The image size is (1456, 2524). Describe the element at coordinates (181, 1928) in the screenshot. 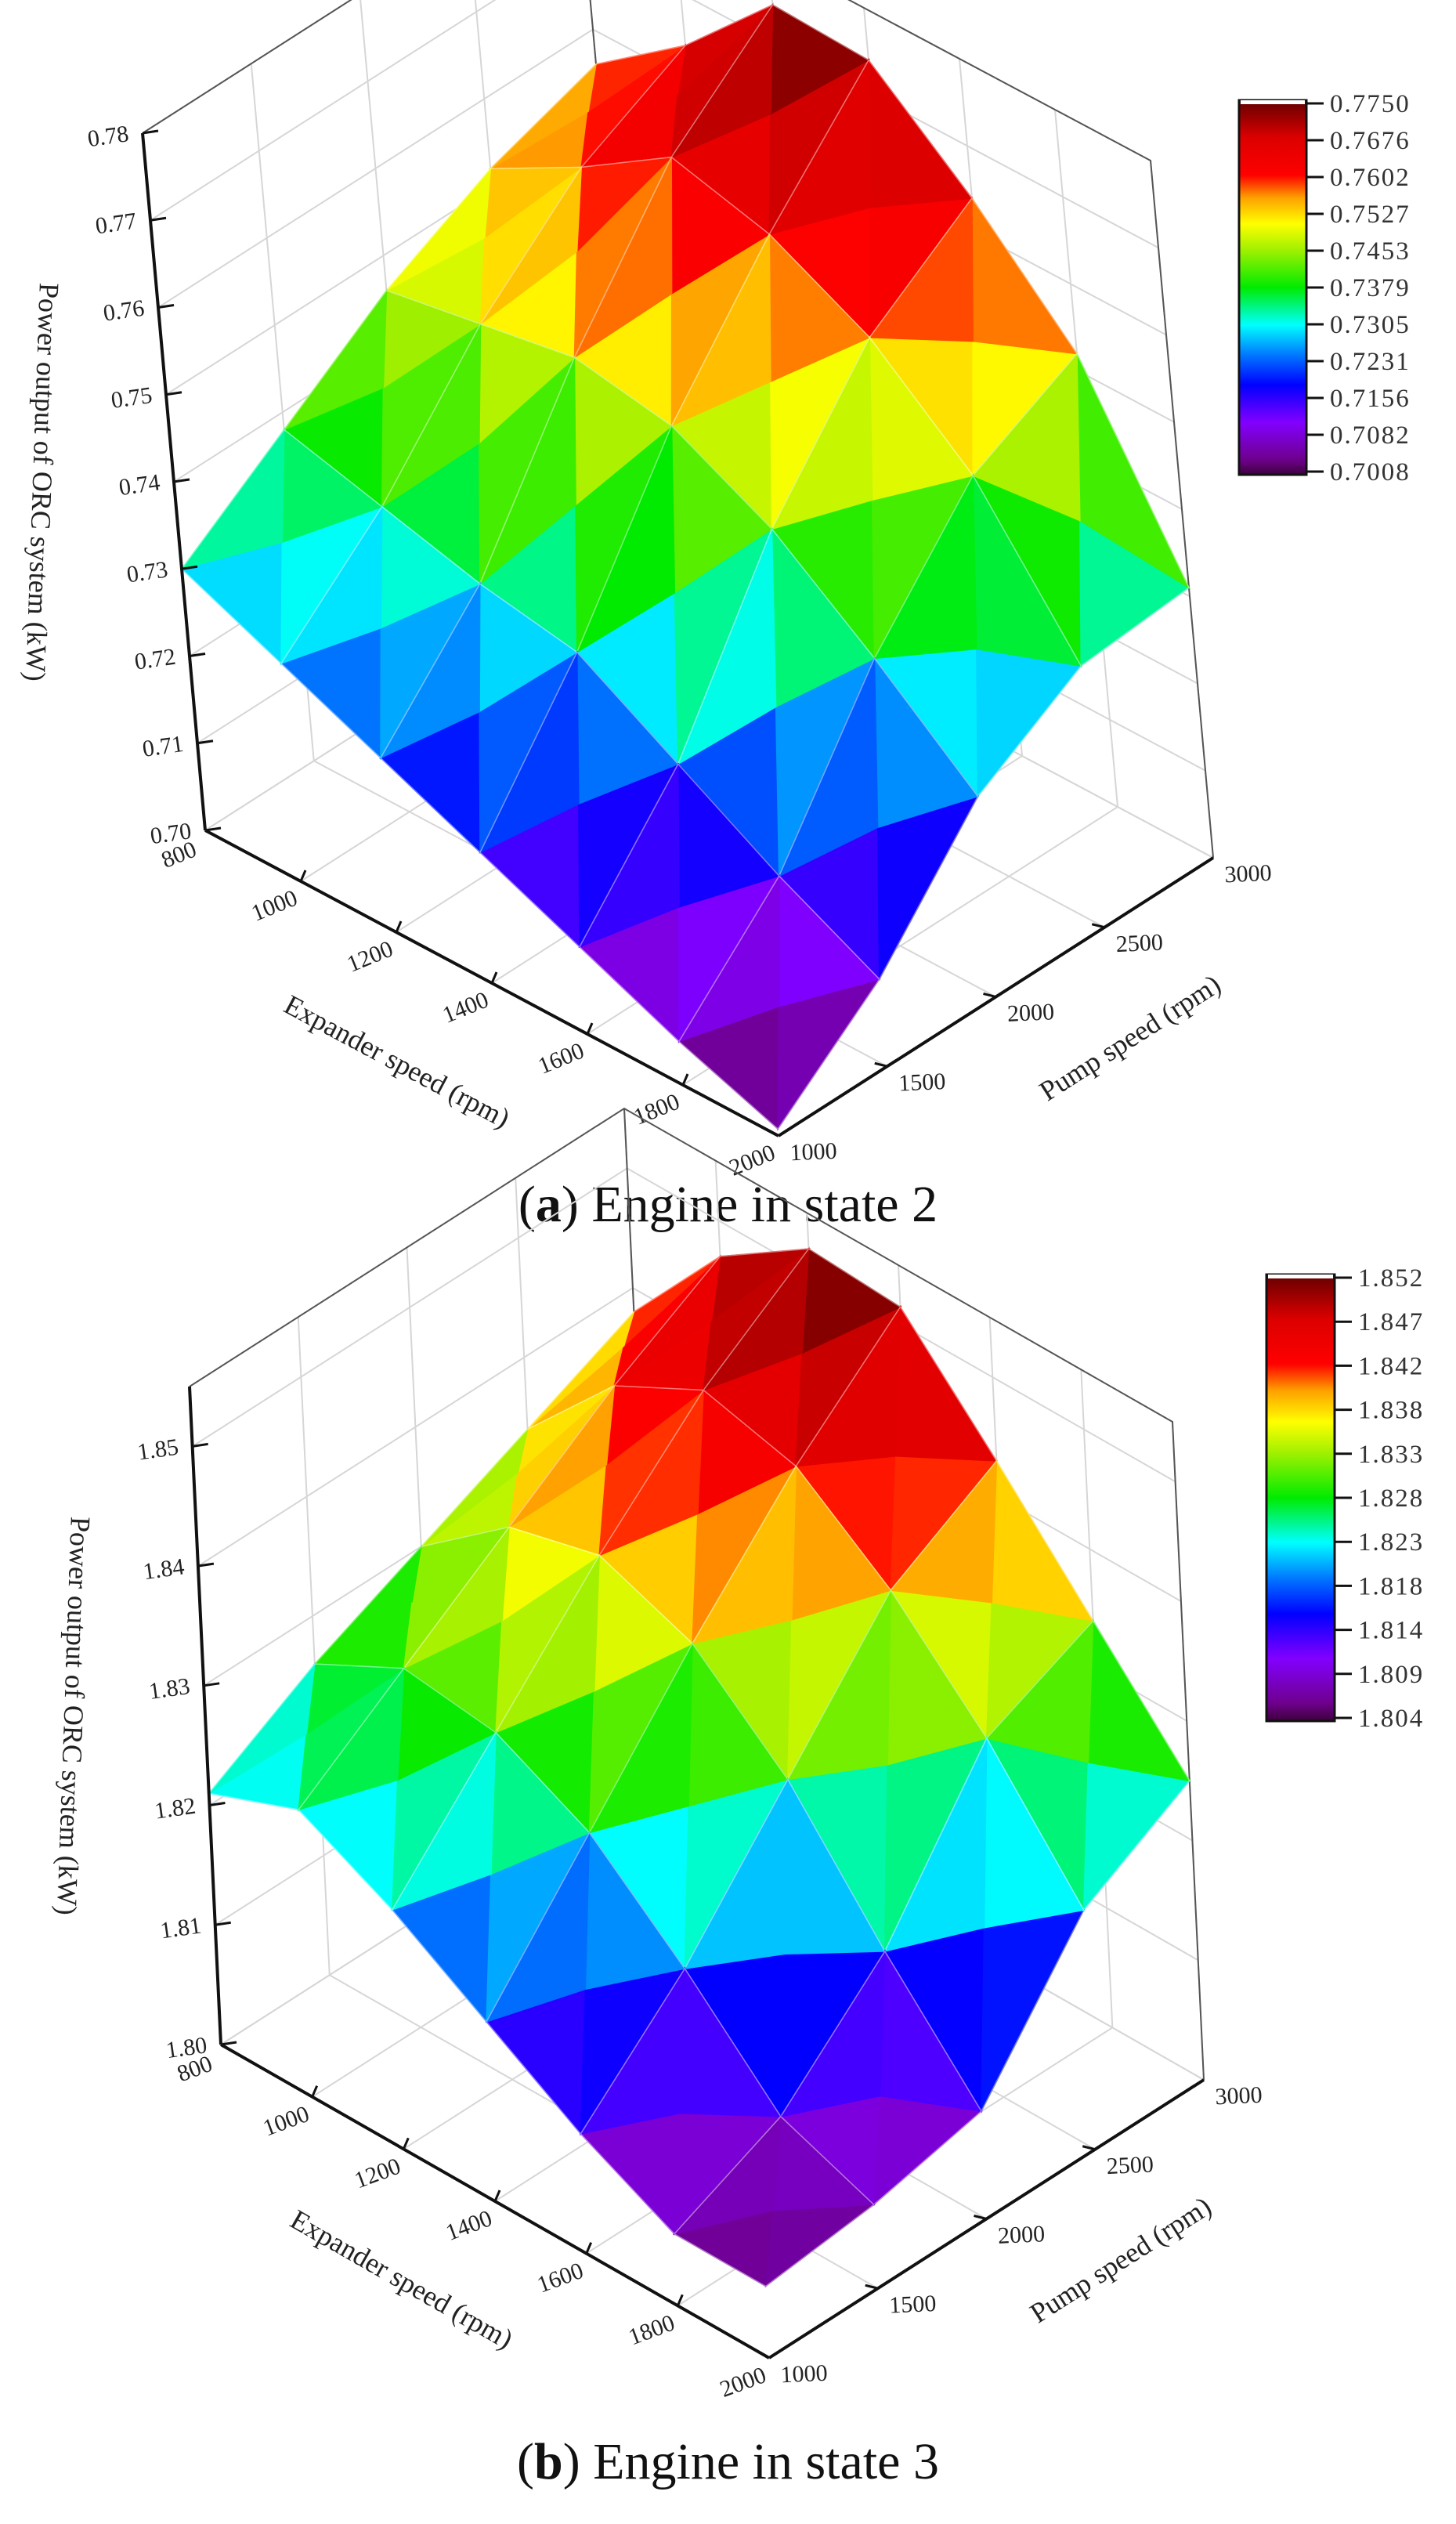

I see `z-tick-label: 1.81` at that location.